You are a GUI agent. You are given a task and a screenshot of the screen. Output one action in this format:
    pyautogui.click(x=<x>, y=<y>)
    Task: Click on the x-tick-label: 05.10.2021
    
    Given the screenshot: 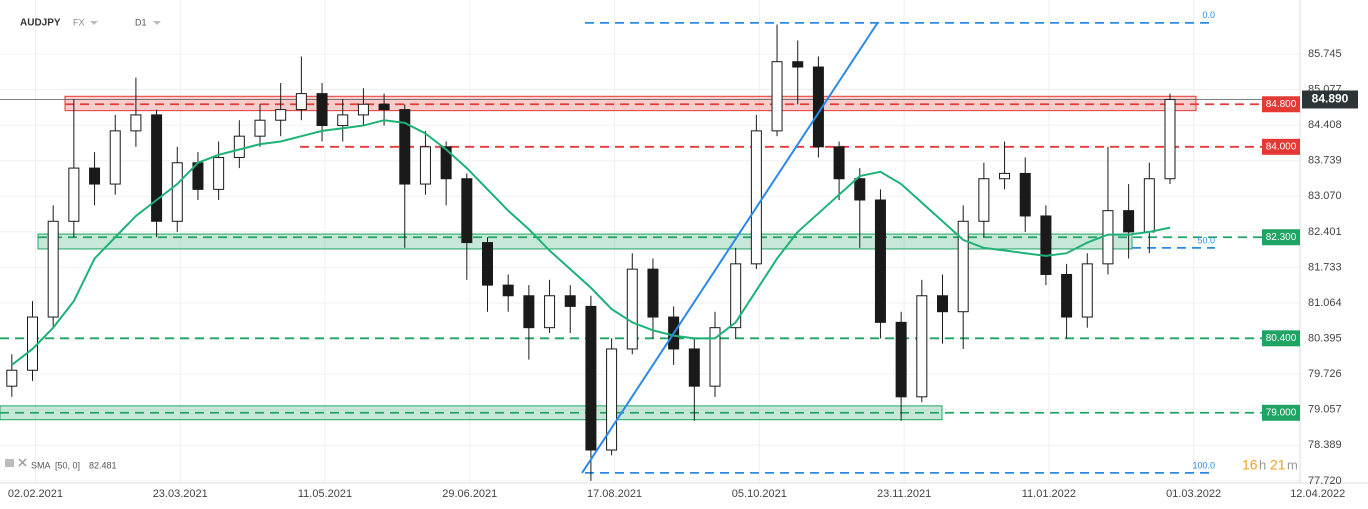 What is the action you would take?
    pyautogui.click(x=759, y=494)
    